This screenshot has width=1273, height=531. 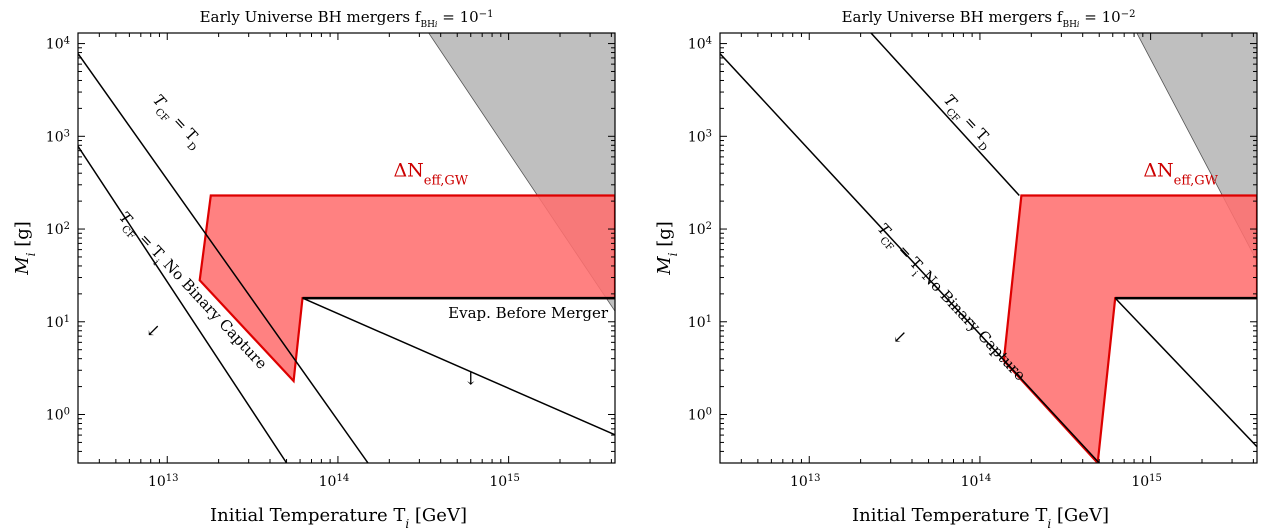 I want to click on arrow-evap: ↓, so click(x=471, y=380).